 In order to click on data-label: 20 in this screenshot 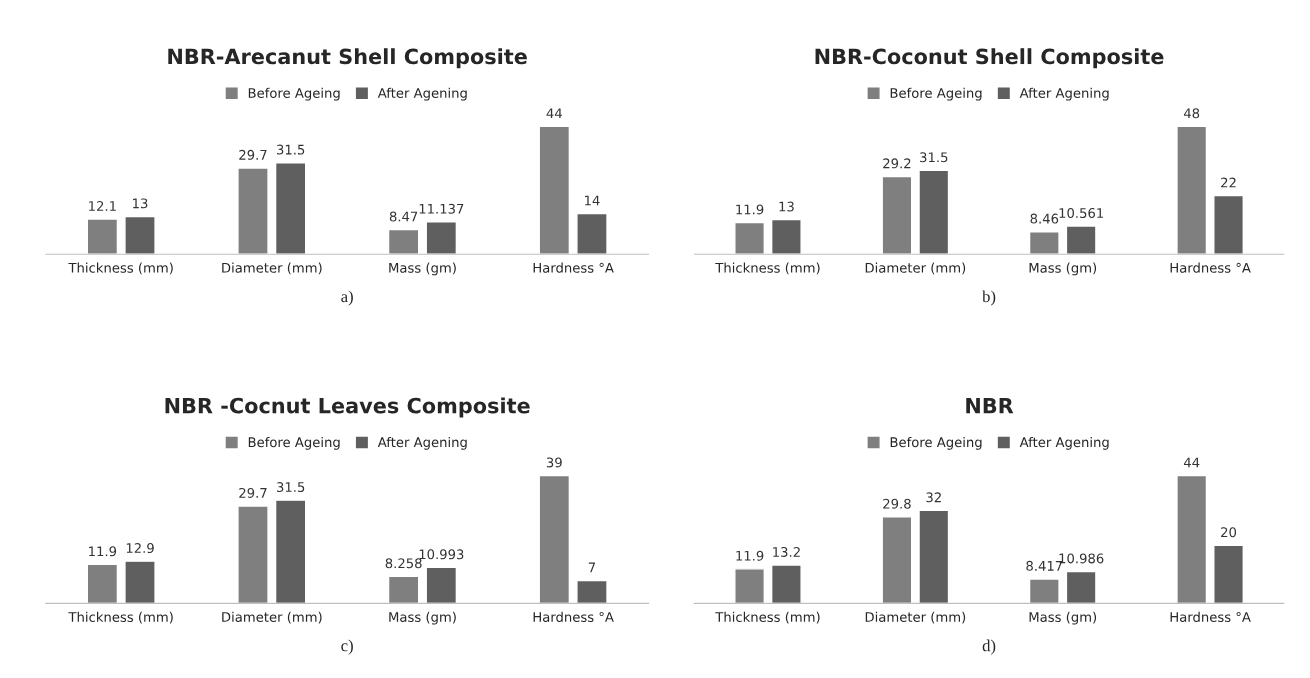, I will do `click(1229, 532)`.